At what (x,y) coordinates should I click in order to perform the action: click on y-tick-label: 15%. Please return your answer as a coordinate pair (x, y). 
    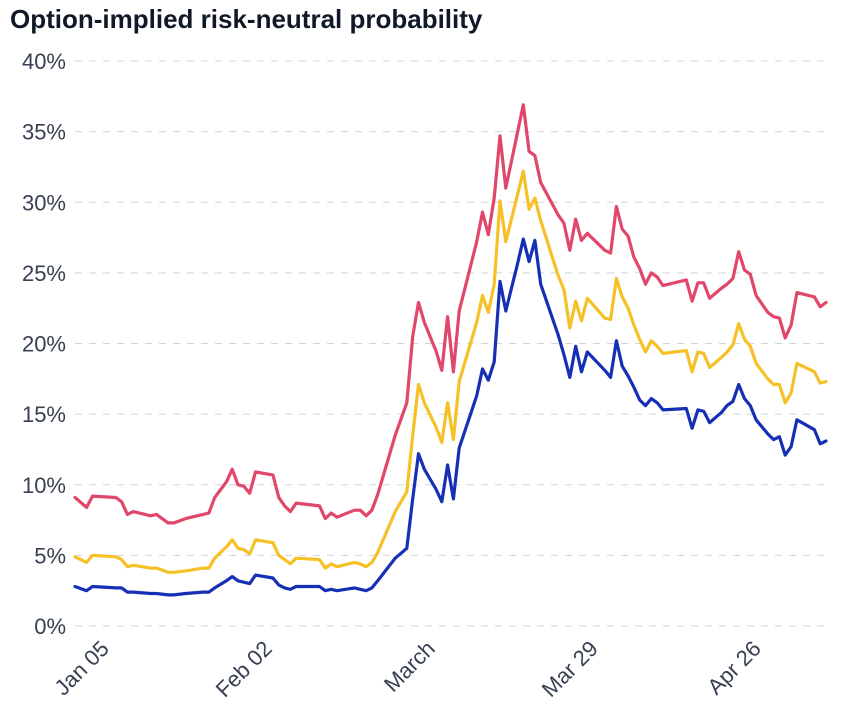
    Looking at the image, I should click on (44, 414).